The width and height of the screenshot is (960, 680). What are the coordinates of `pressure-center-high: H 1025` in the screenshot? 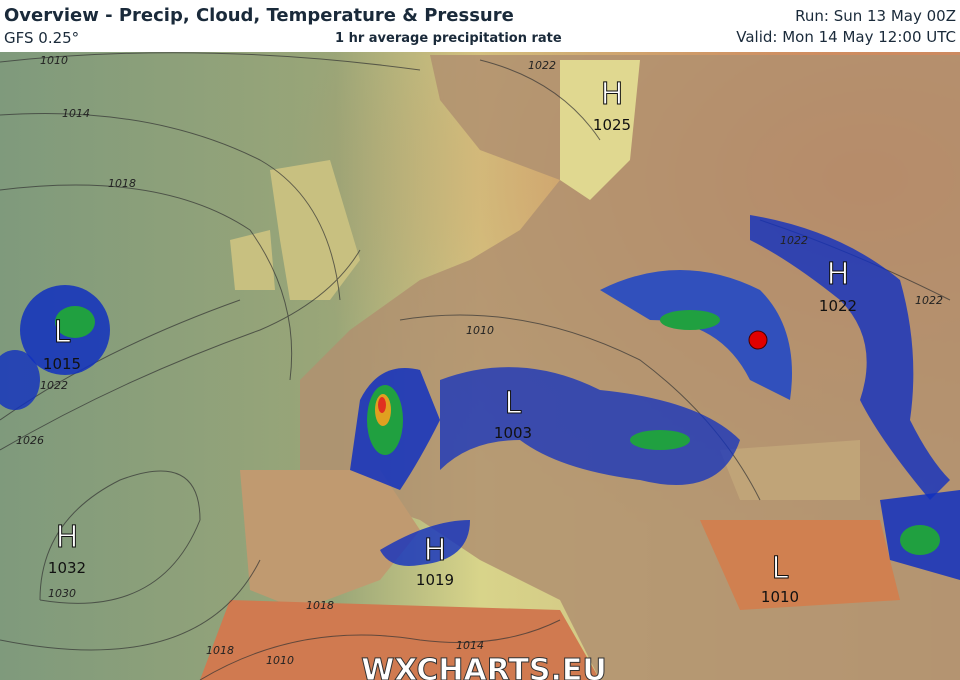 It's located at (612, 106).